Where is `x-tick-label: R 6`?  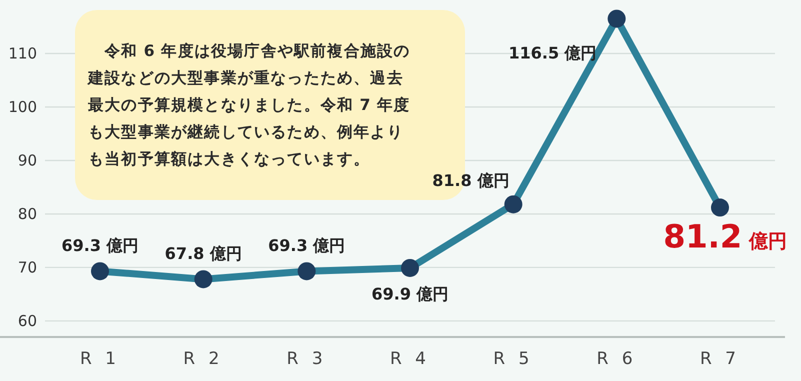 x-tick-label: R 6 is located at coordinates (616, 359).